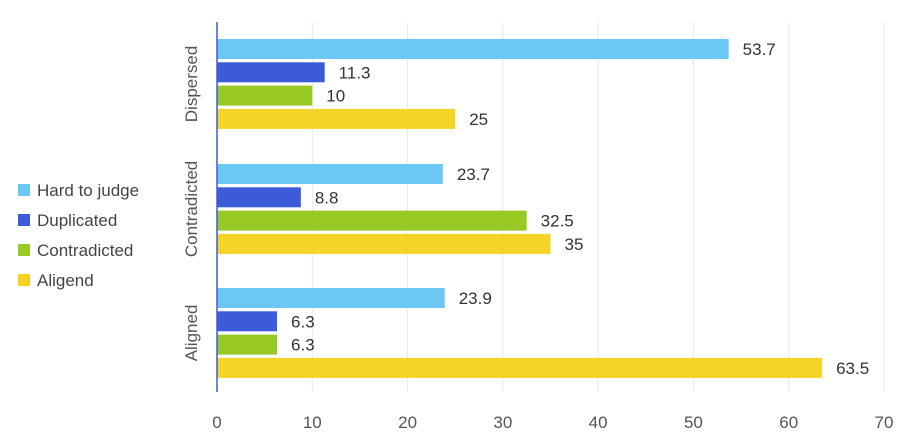  What do you see at coordinates (355, 72) in the screenshot?
I see `data-label: 11.3` at bounding box center [355, 72].